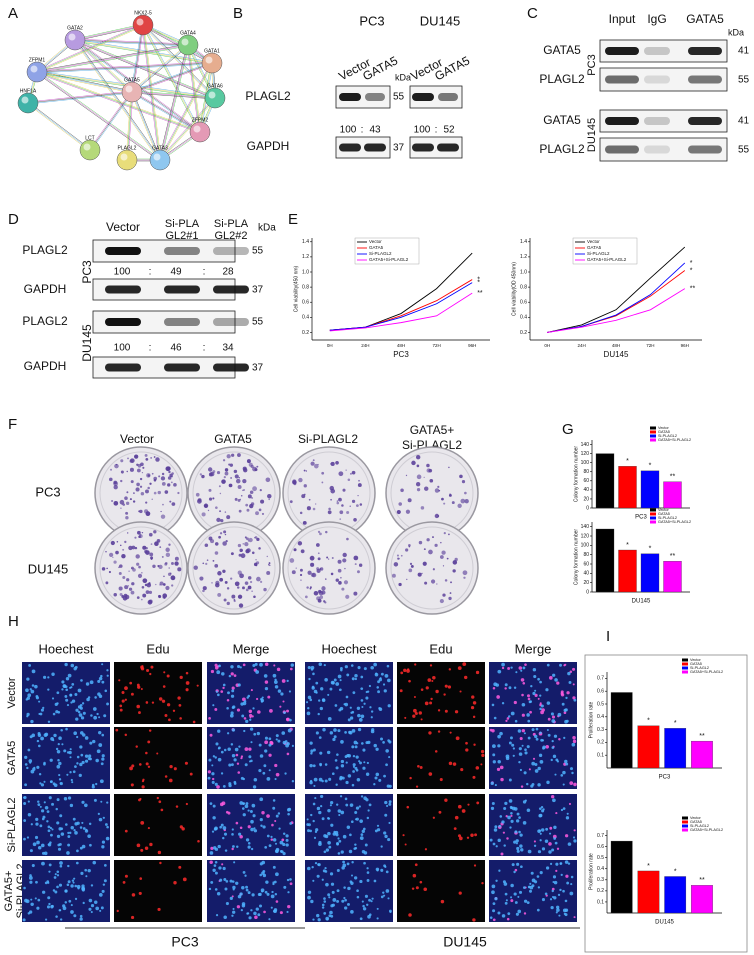  What do you see at coordinates (305, 257) in the screenshot?
I see `y-tick-label: 1.2` at bounding box center [305, 257].